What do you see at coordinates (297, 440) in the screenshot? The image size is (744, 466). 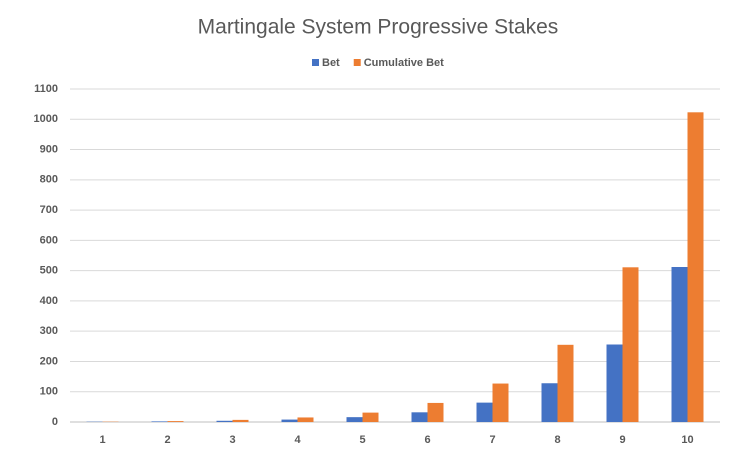 I see `x-tick-label: 4` at bounding box center [297, 440].